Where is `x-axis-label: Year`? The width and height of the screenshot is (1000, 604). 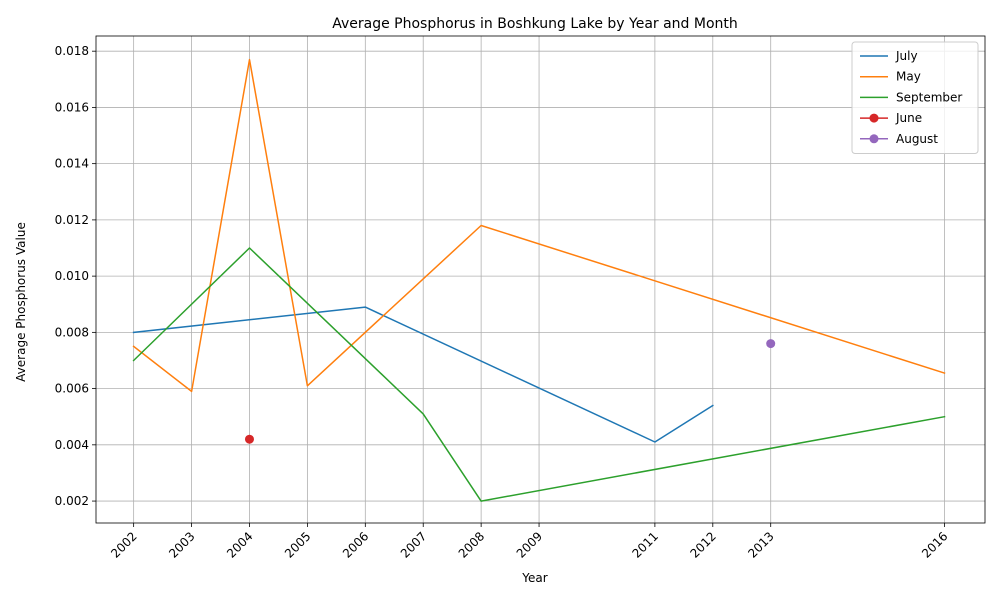 x-axis-label: Year is located at coordinates (534, 578).